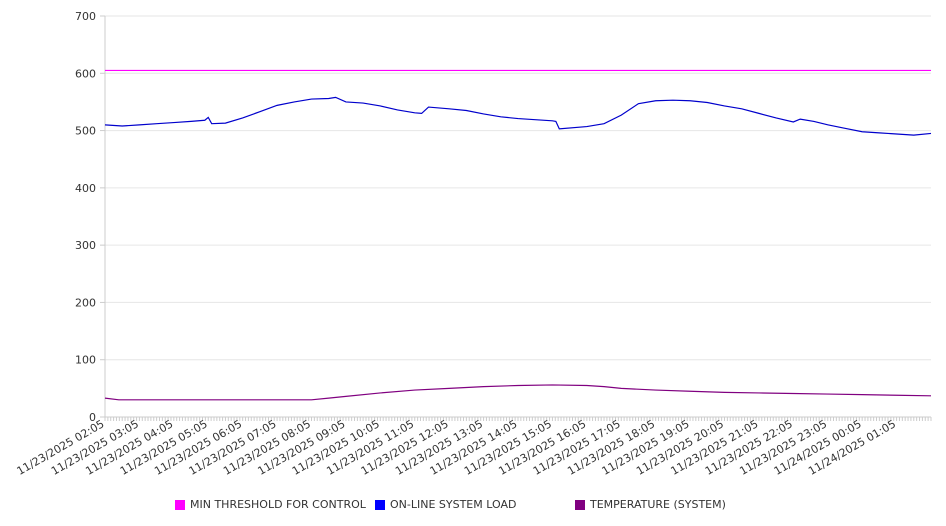 Image resolution: width=946 pixels, height=526 pixels. What do you see at coordinates (85, 302) in the screenshot?
I see `y-tick-label: 200` at bounding box center [85, 302].